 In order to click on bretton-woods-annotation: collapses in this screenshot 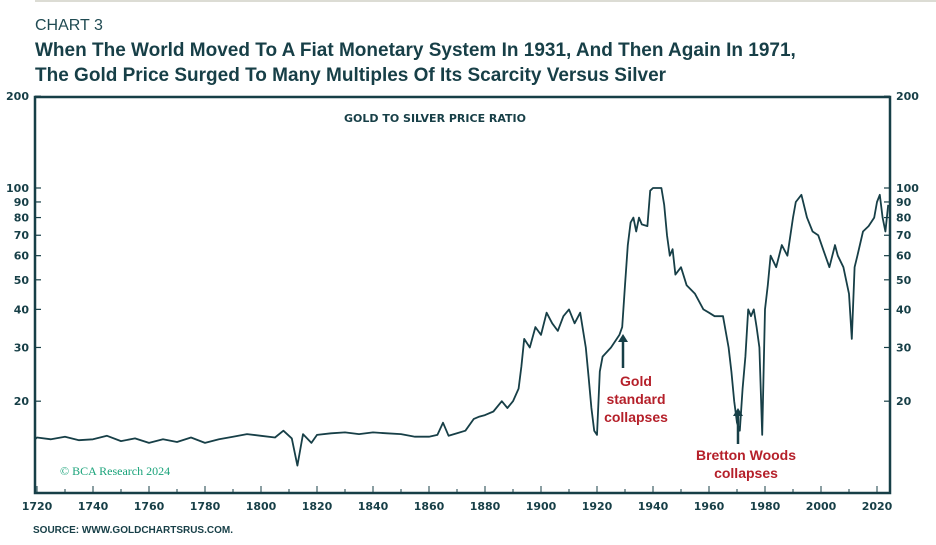, I will do `click(746, 473)`.